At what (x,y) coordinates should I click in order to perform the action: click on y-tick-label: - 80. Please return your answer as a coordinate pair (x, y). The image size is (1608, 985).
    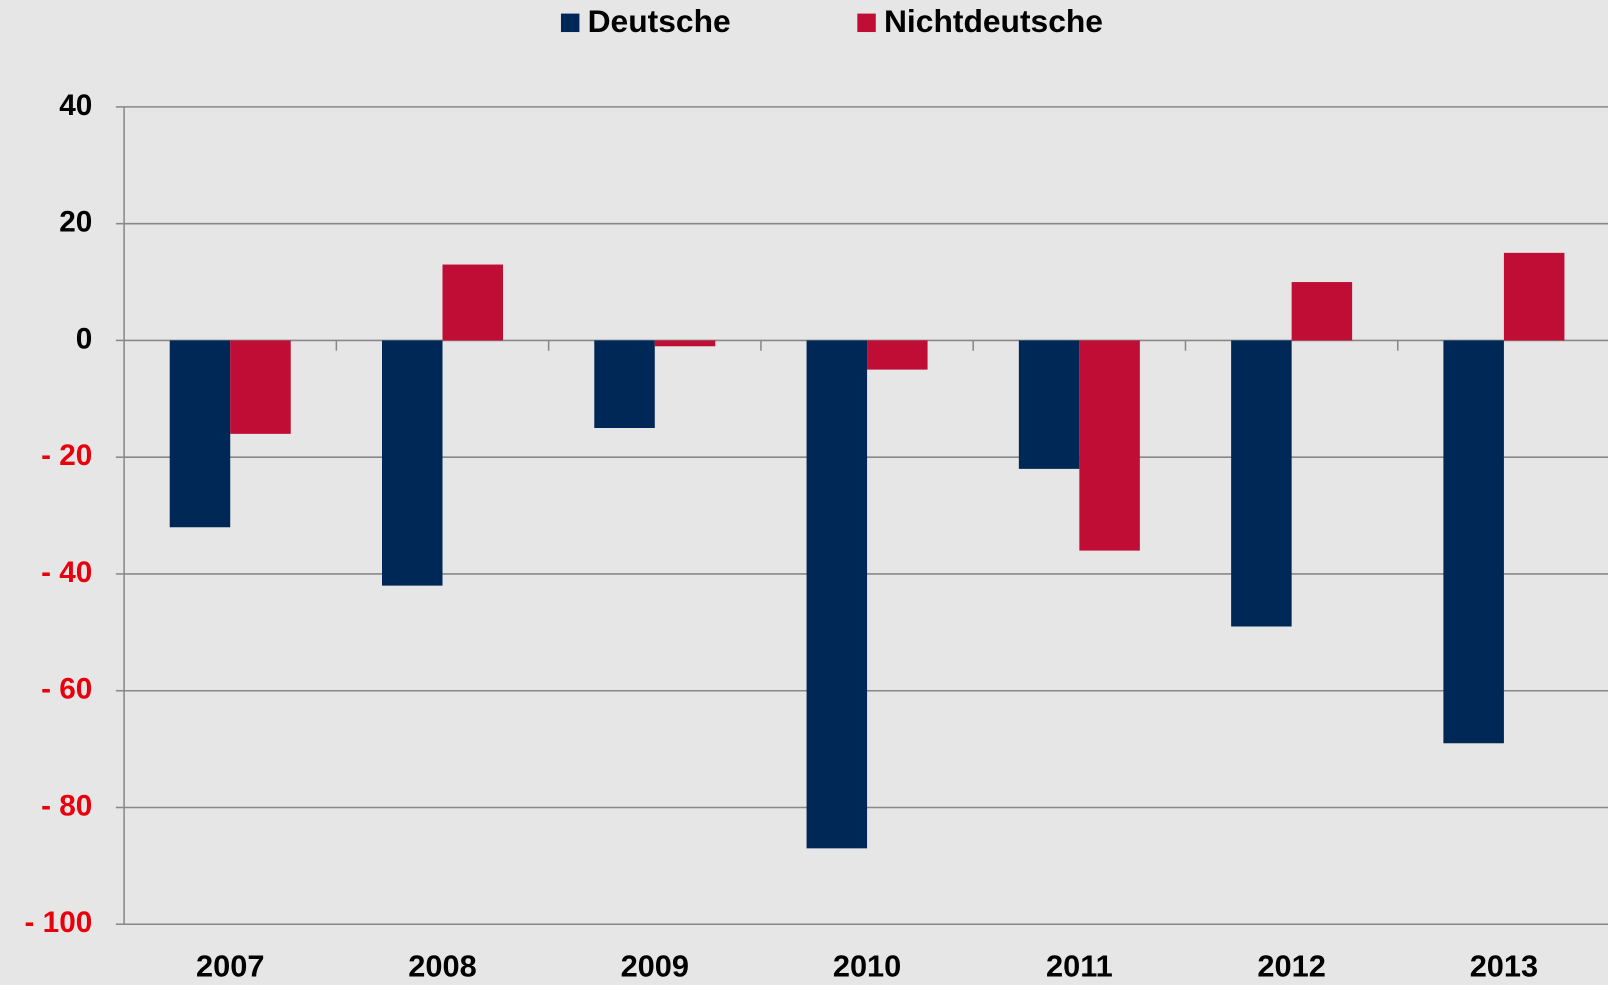
    Looking at the image, I should click on (66, 805).